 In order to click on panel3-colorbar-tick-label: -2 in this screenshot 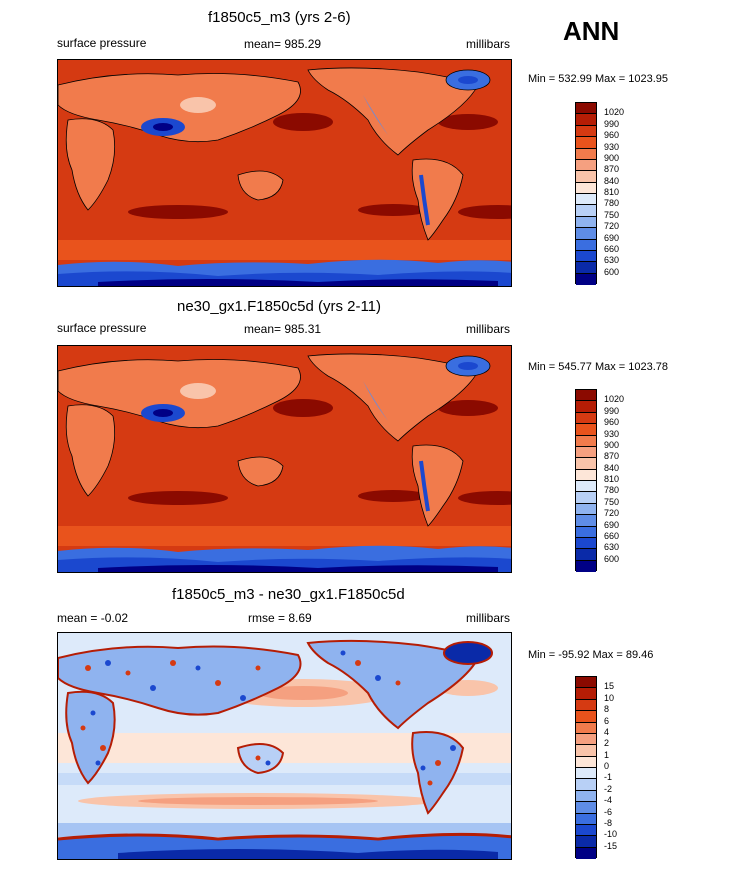, I will do `click(608, 788)`.